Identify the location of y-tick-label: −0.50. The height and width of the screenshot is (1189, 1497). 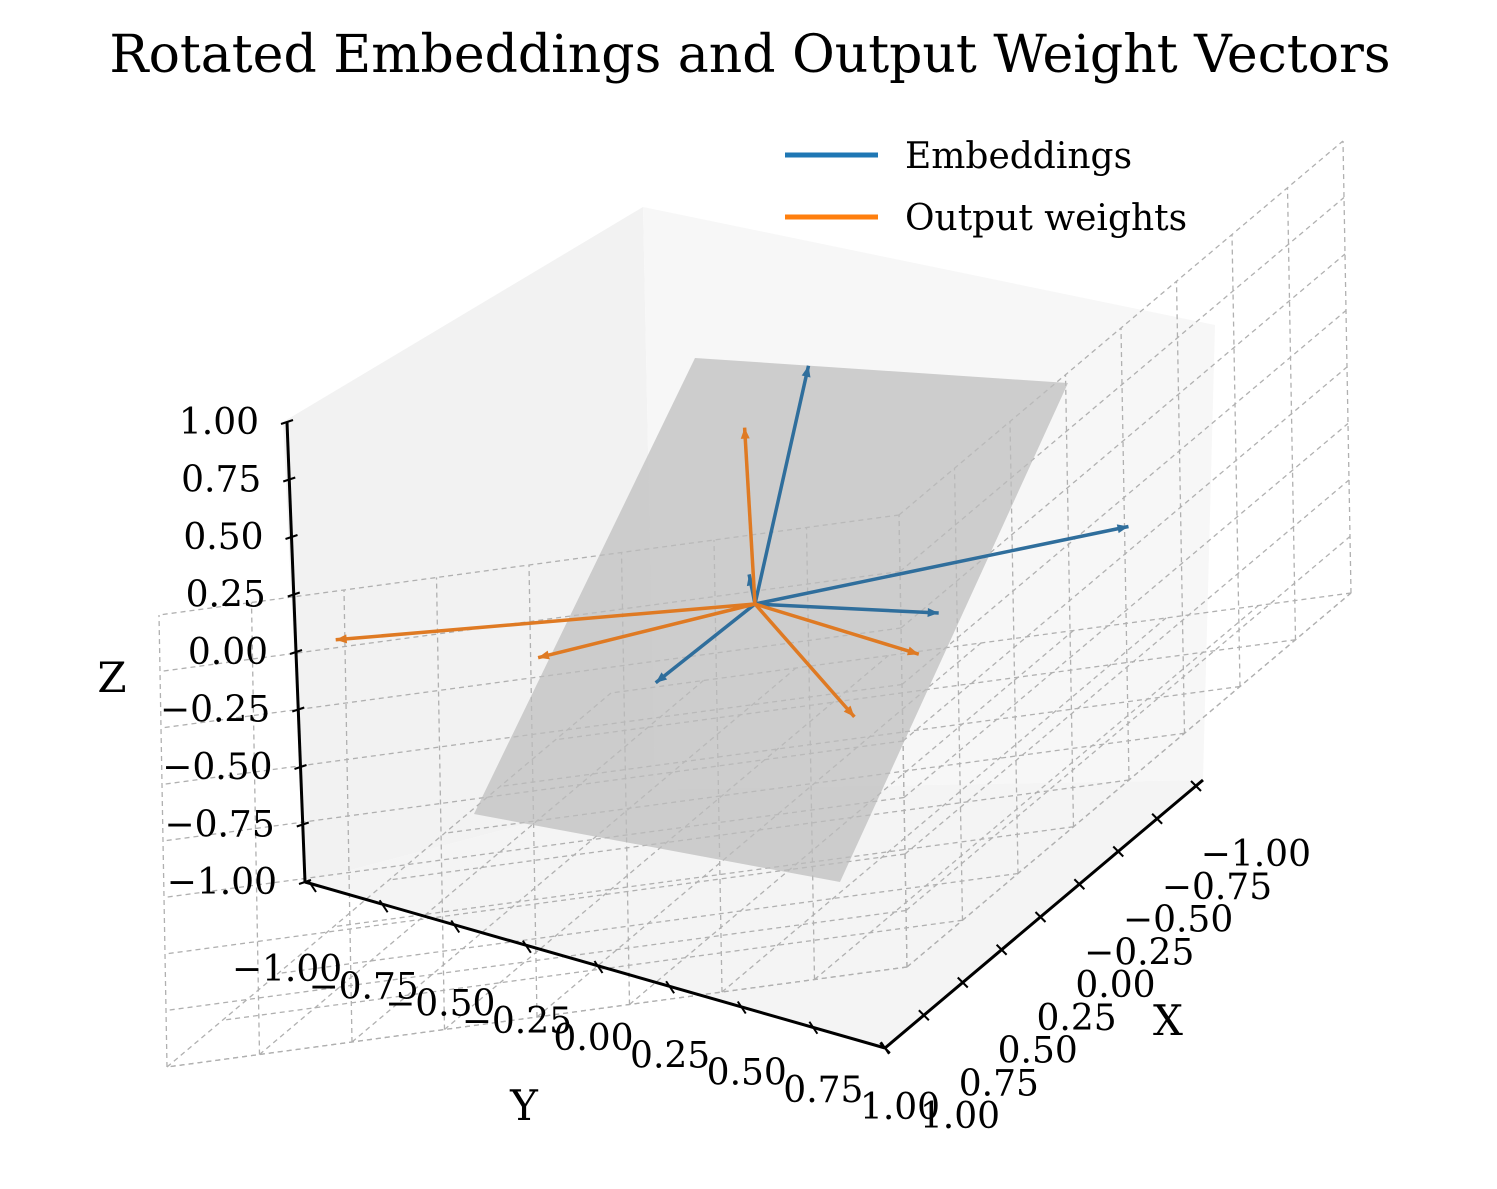
(440, 1004).